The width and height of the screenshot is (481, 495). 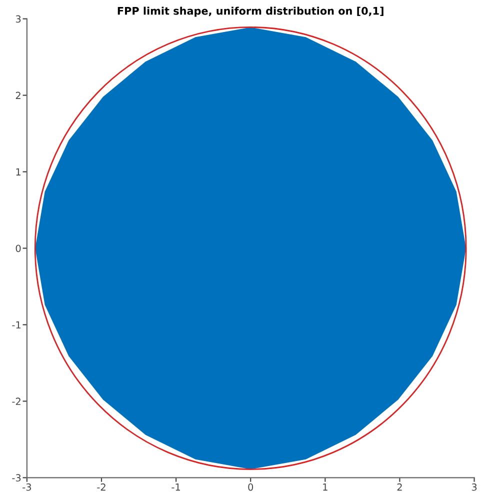 What do you see at coordinates (18, 95) in the screenshot?
I see `y-tick-label: 2` at bounding box center [18, 95].